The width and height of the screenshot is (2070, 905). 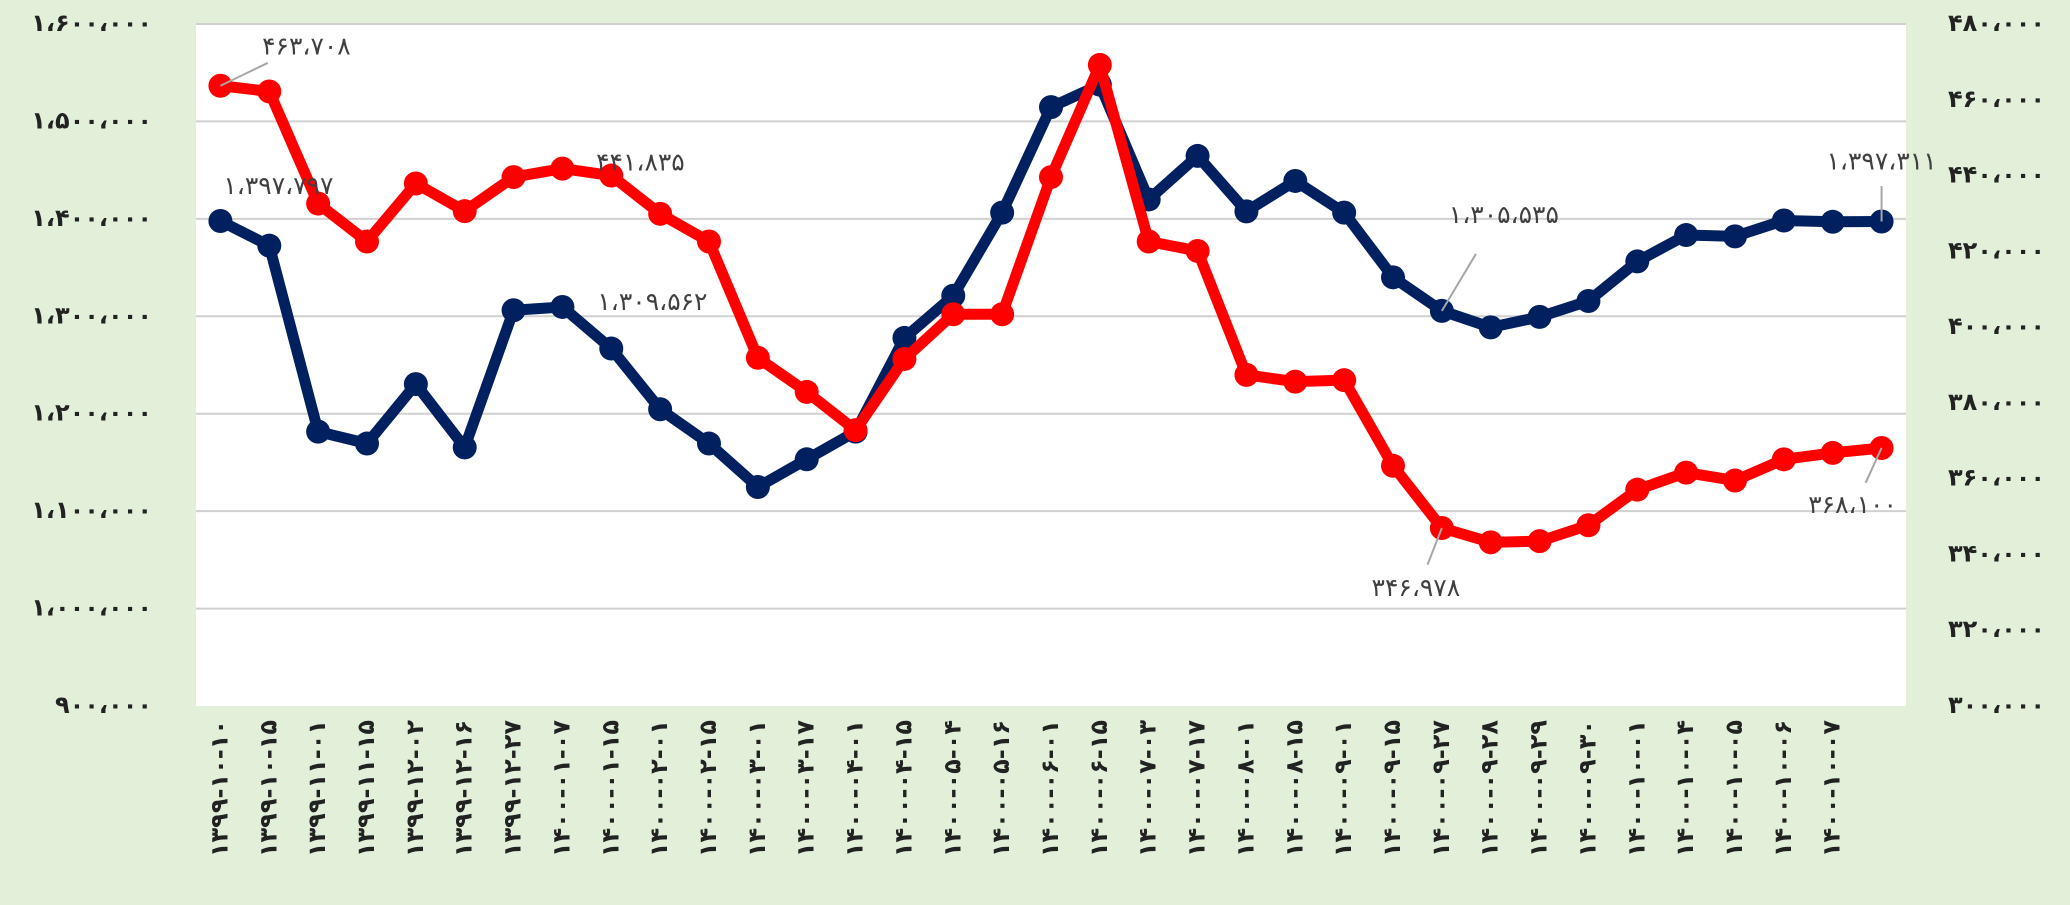 What do you see at coordinates (806, 788) in the screenshot?
I see `x-tick-label: ۱۴۰۰-۰۳-۱۷` at bounding box center [806, 788].